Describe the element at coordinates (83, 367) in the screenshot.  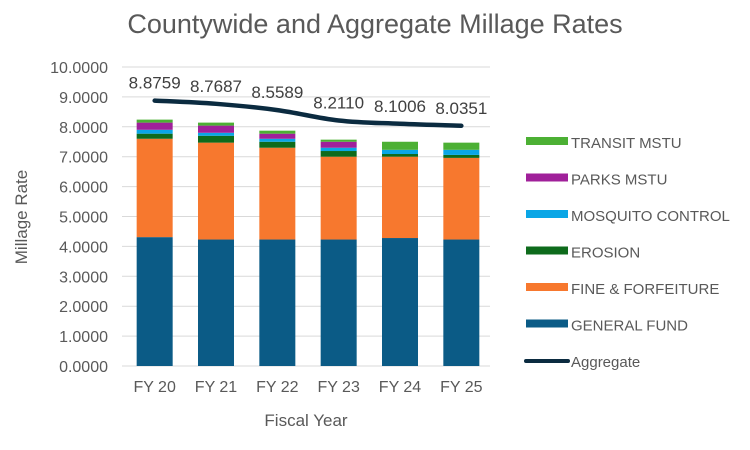
I see `y-tick-label: 0.0000` at that location.